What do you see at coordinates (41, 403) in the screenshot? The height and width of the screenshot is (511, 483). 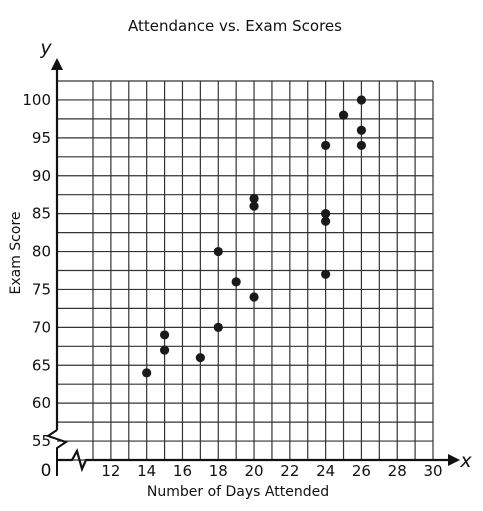 I see `y-tick-label: 60` at bounding box center [41, 403].